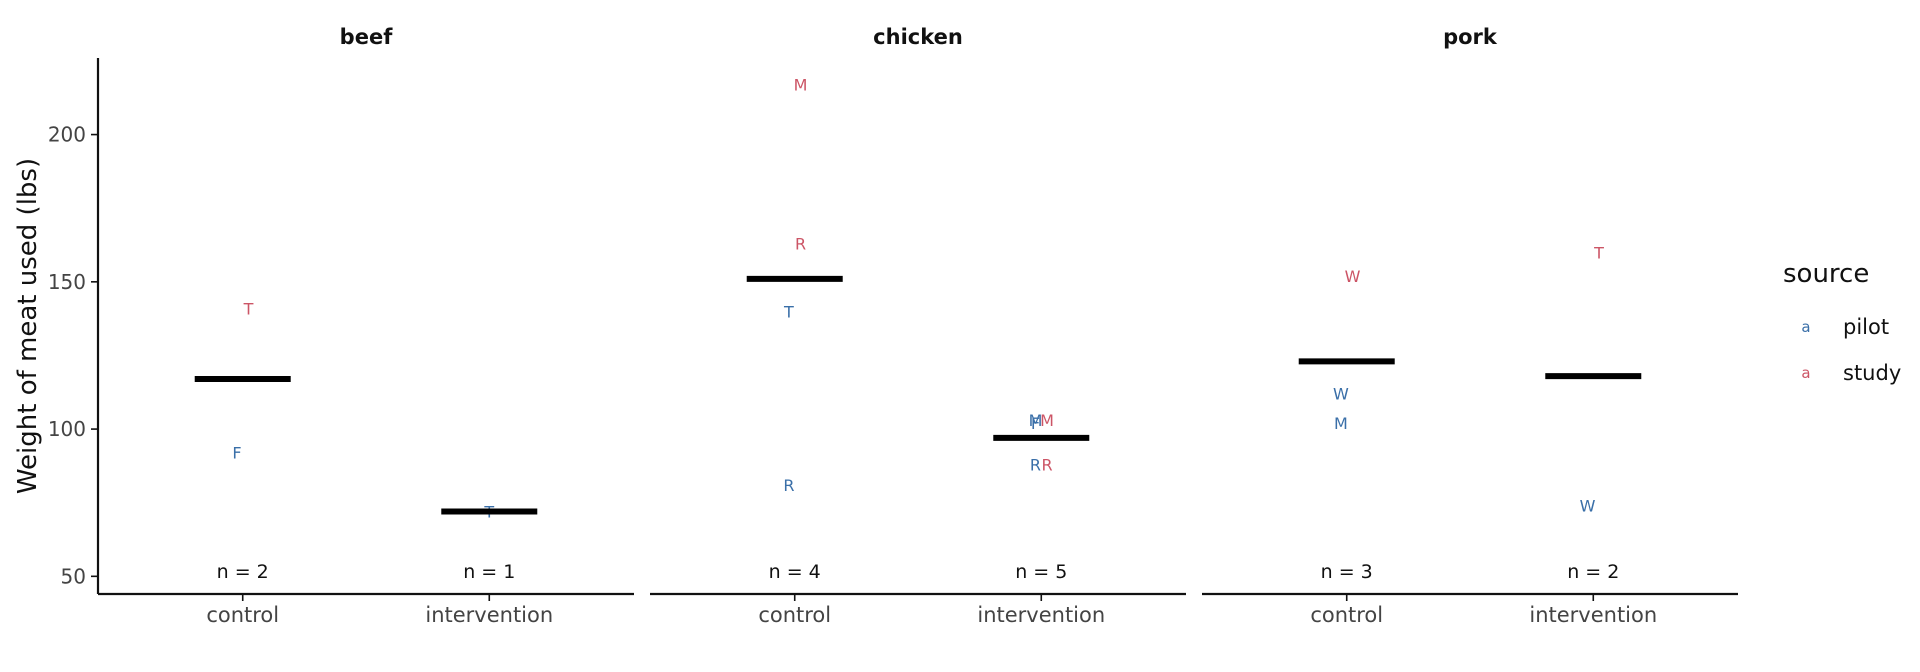  Describe the element at coordinates (367, 37) in the screenshot. I see `facet-title: beef` at that location.